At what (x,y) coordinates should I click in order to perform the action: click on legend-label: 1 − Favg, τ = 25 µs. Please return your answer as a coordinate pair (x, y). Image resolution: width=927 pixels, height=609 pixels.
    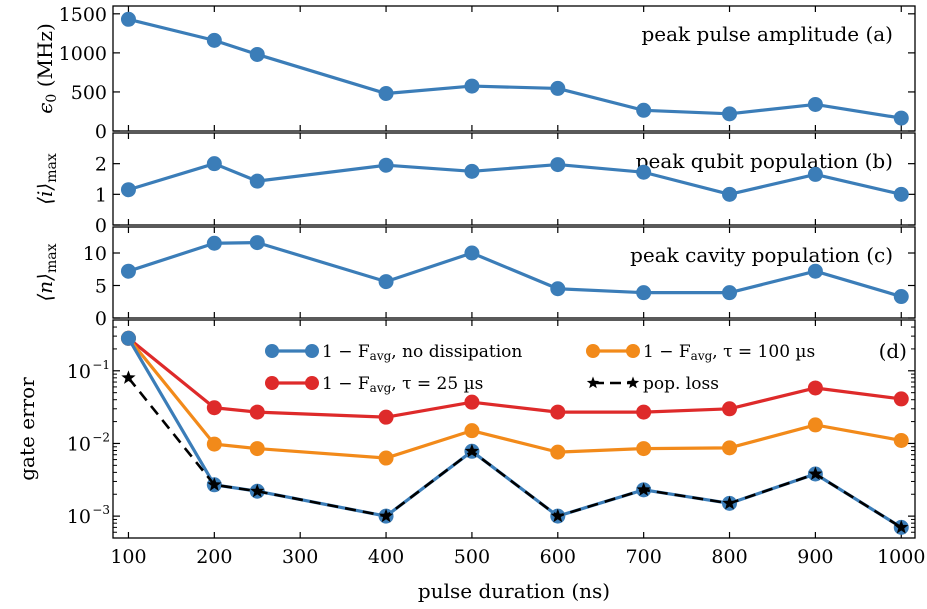
    Looking at the image, I should click on (402, 384).